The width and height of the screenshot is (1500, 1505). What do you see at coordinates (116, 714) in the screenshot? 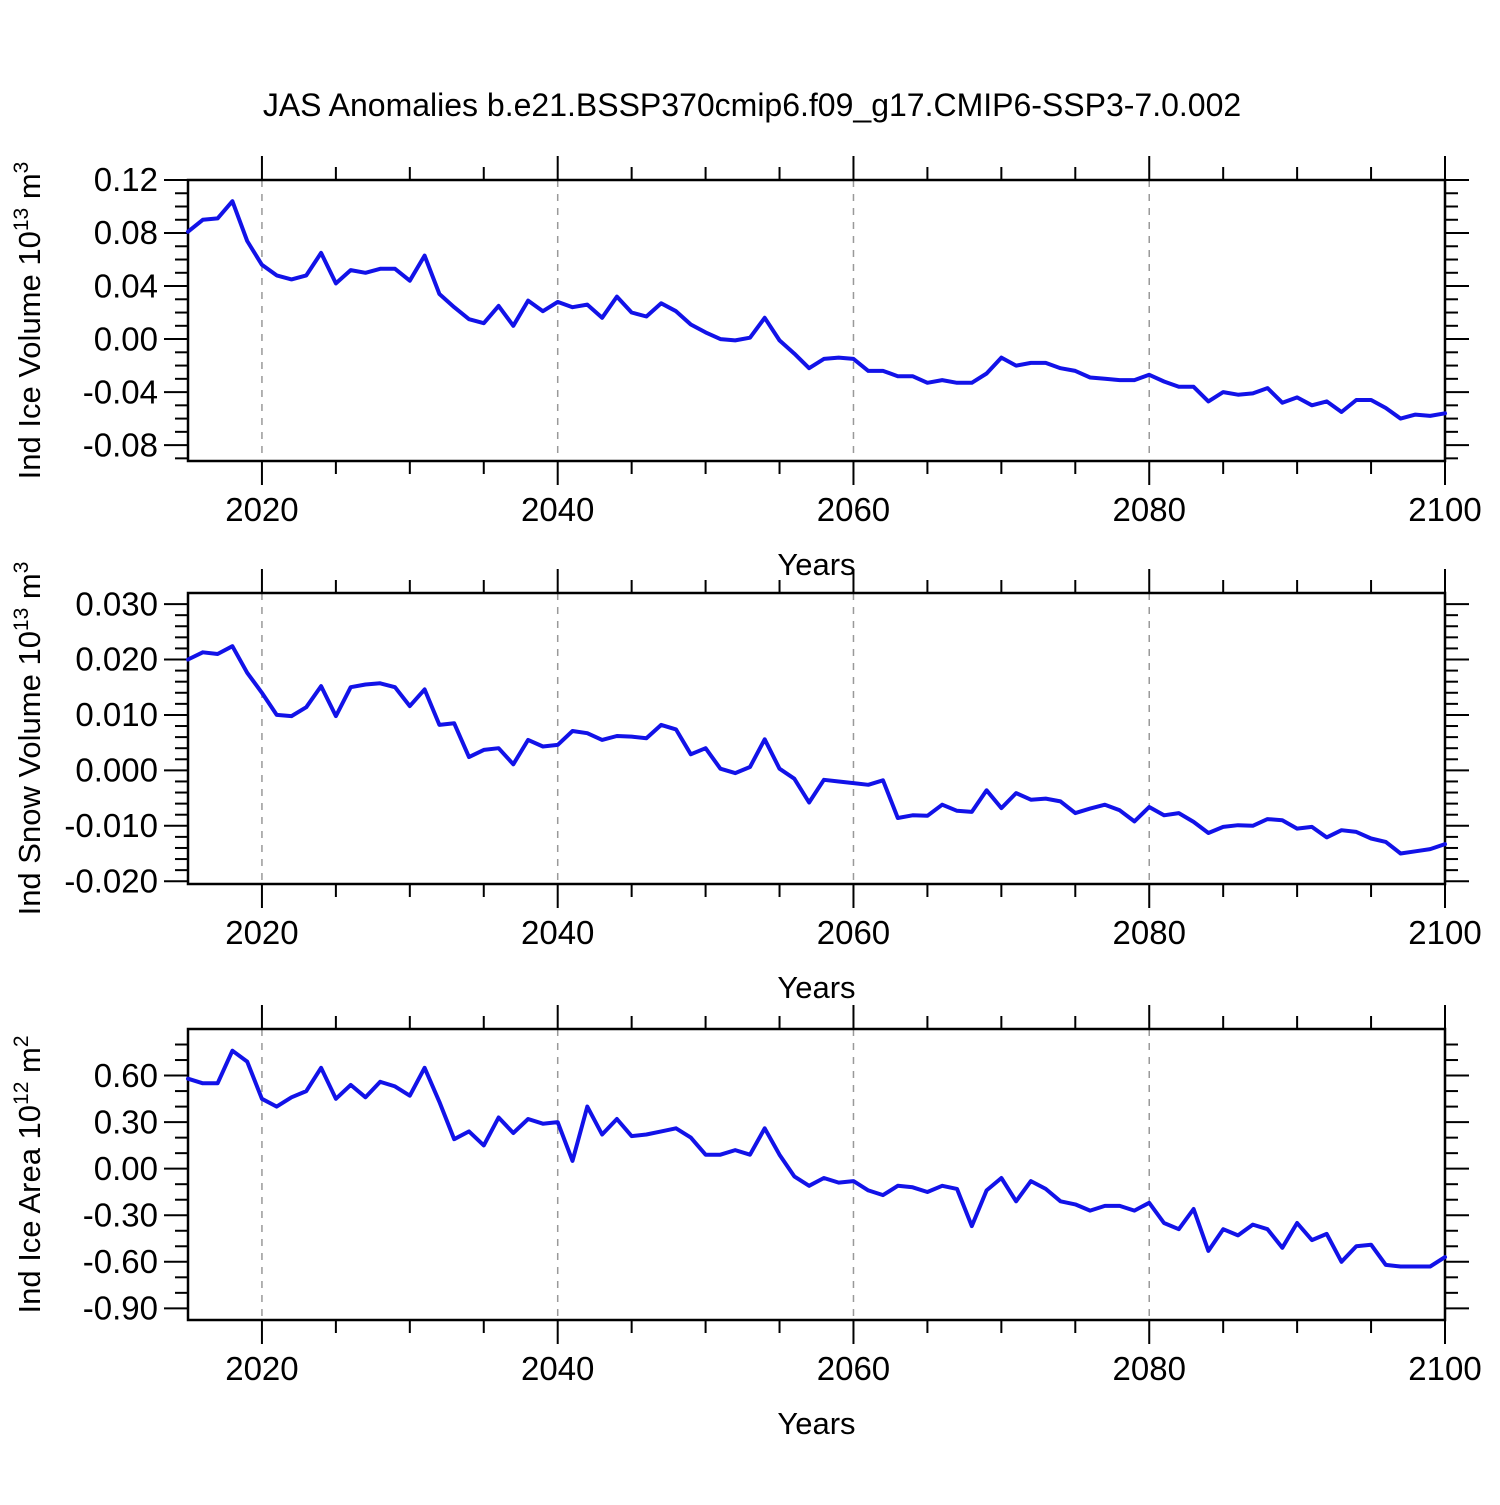
I see `y-tick-label: 0.010` at bounding box center [116, 714].